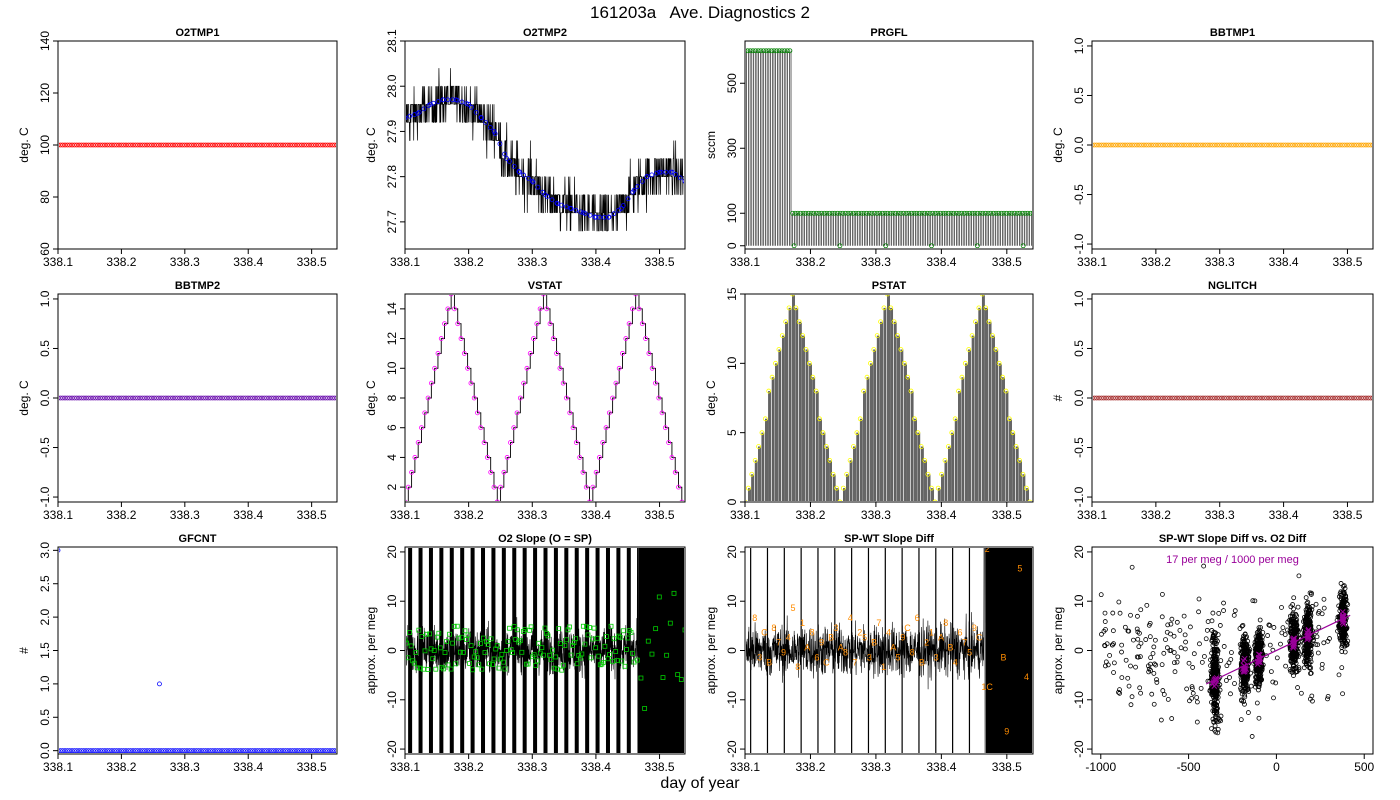 This screenshot has width=1400, height=800. What do you see at coordinates (545, 398) in the screenshot?
I see `stat-trace` at bounding box center [545, 398].